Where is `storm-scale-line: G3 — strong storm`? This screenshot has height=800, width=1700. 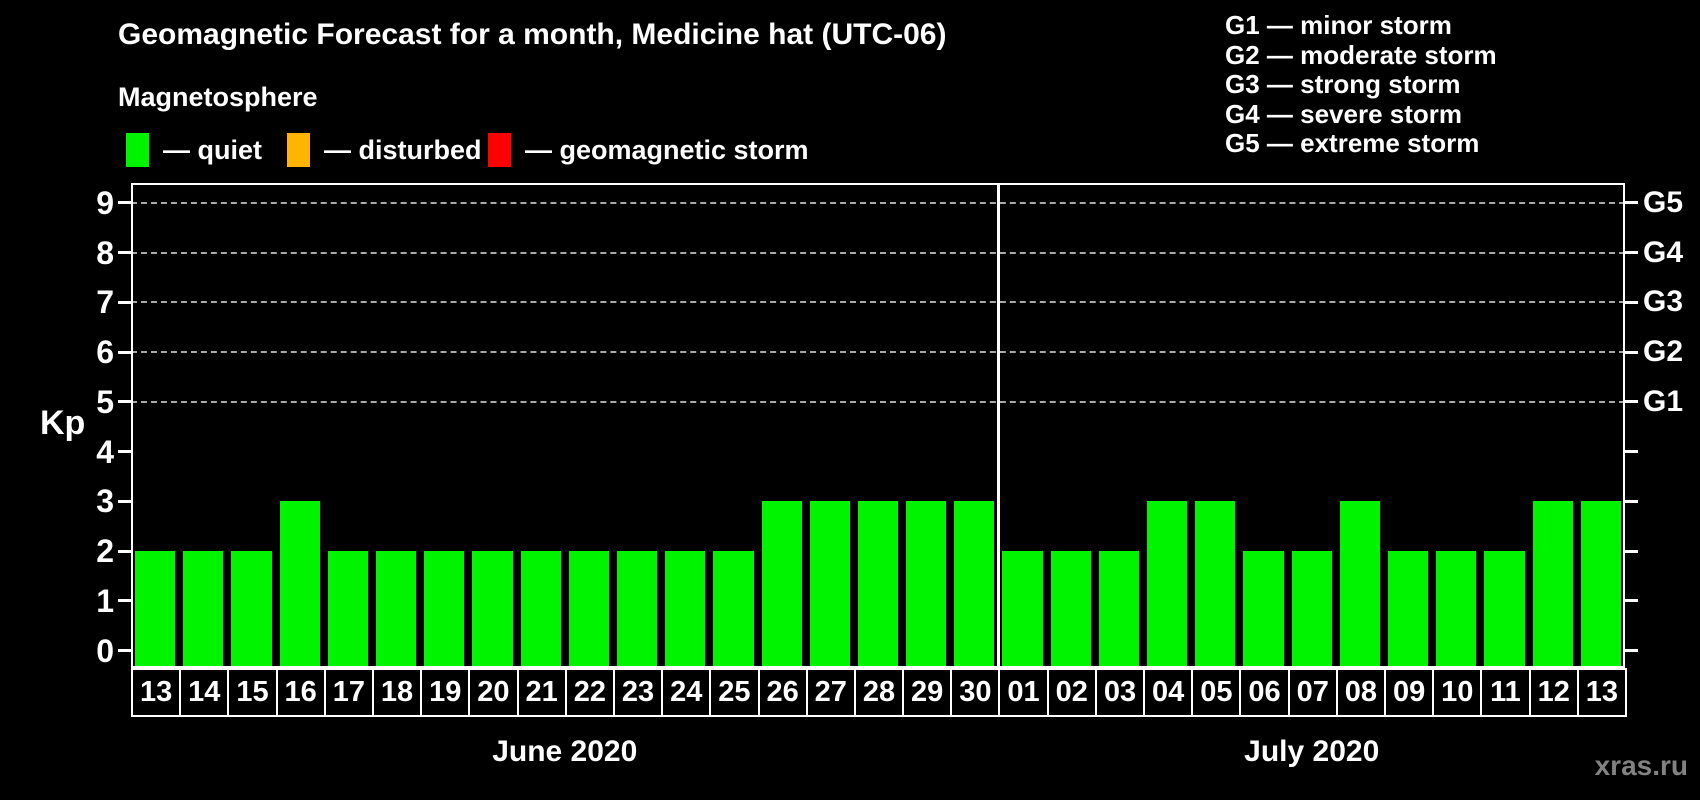
storm-scale-line: G3 — strong storm is located at coordinates (1343, 84).